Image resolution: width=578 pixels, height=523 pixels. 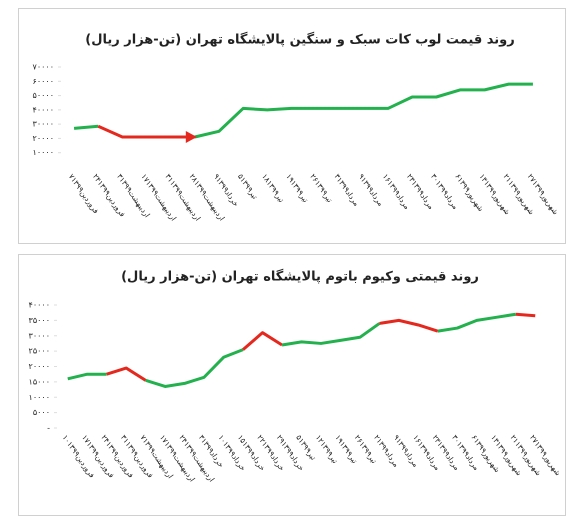 I want to click on arrow-head, so click(x=191, y=137).